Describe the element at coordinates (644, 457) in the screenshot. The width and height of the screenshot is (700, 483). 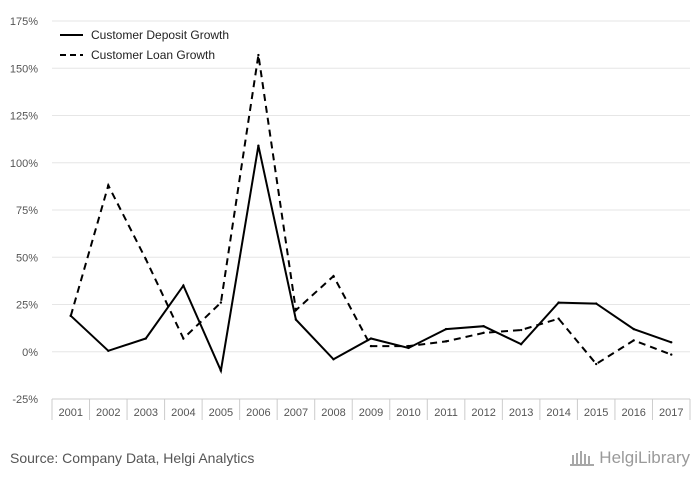
I see `brand-name: HelgiLibrary` at that location.